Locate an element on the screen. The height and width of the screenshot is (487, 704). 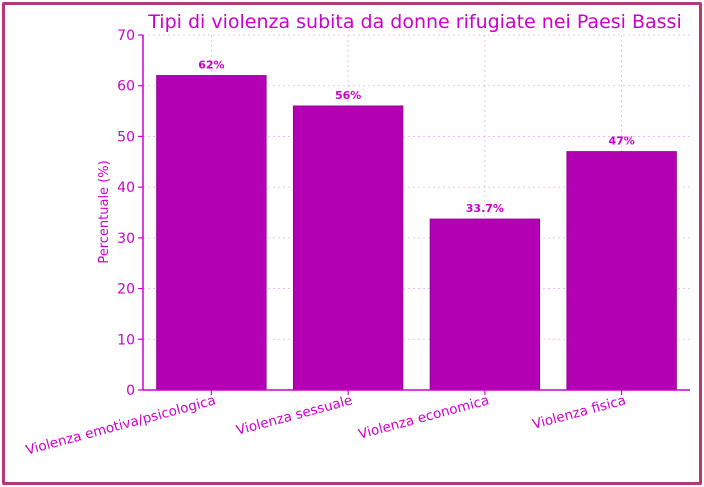
data-label-0: 62% is located at coordinates (211, 65).